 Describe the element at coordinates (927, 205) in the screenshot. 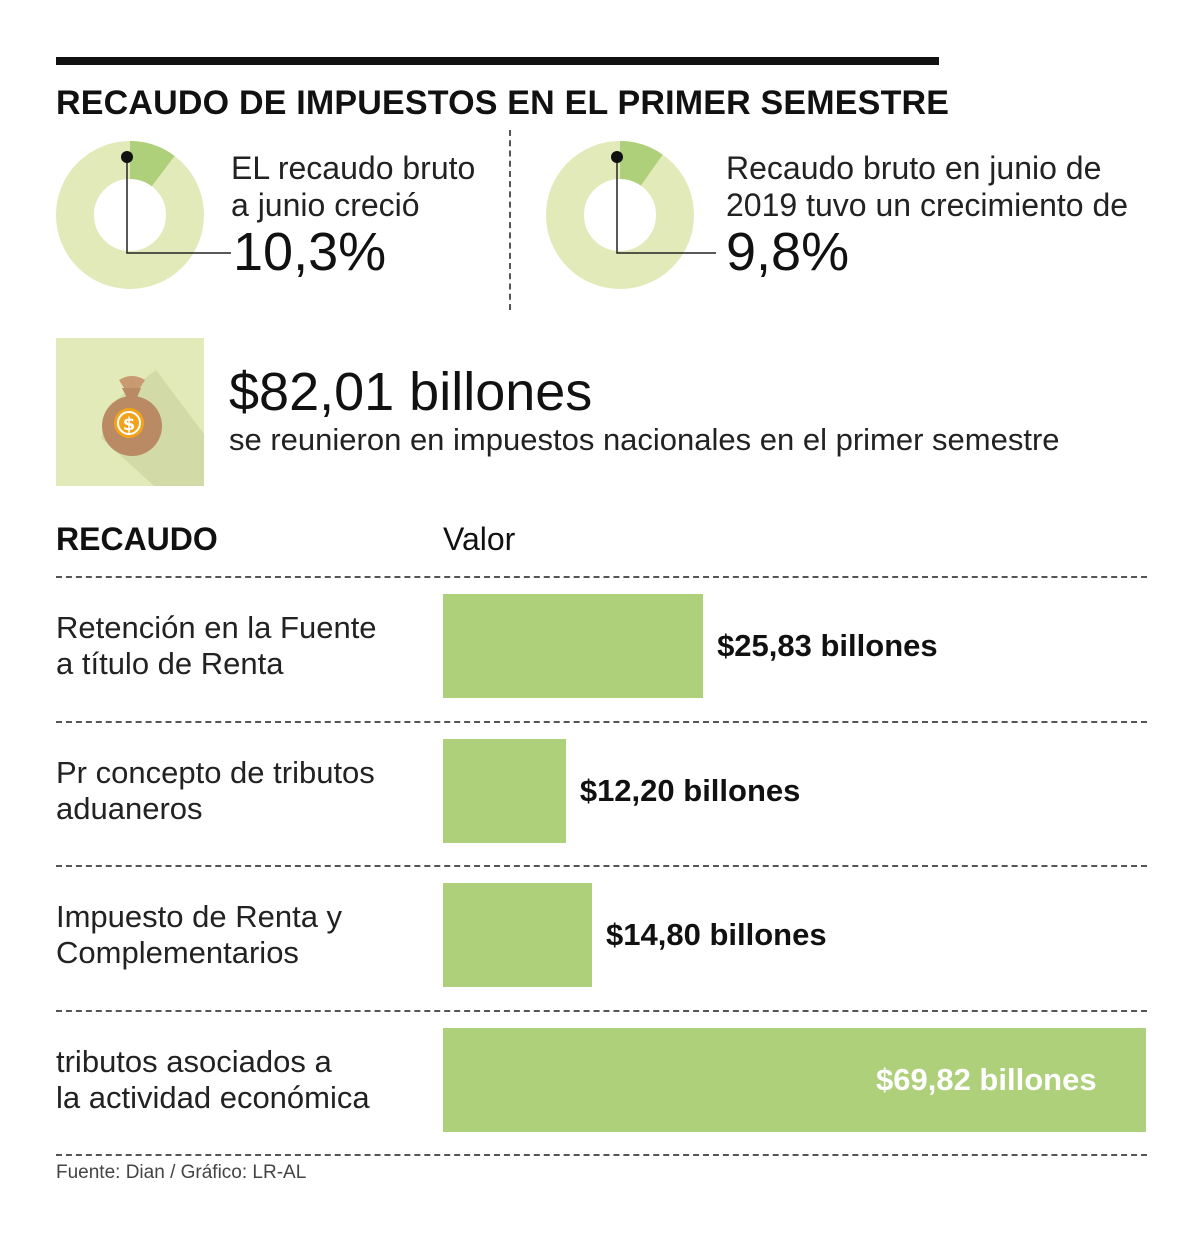

I see `stat-2-text-line-2: 2019 tuvo un crecimiento de` at that location.